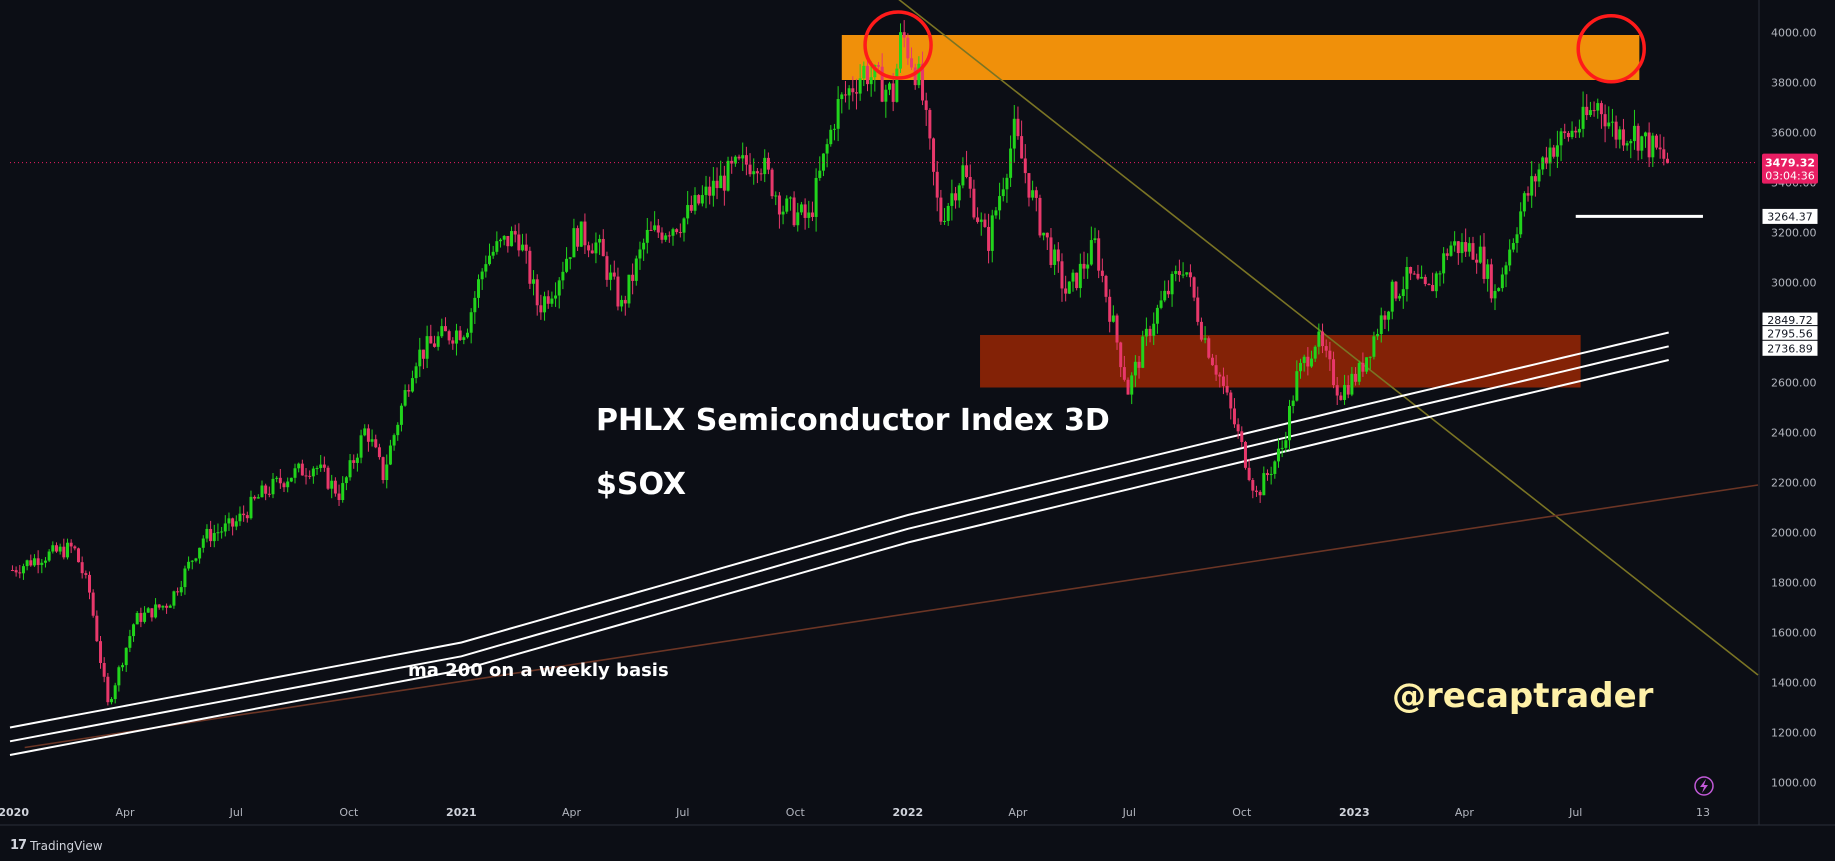  I want to click on time-tick-label: Jul, so click(236, 812).